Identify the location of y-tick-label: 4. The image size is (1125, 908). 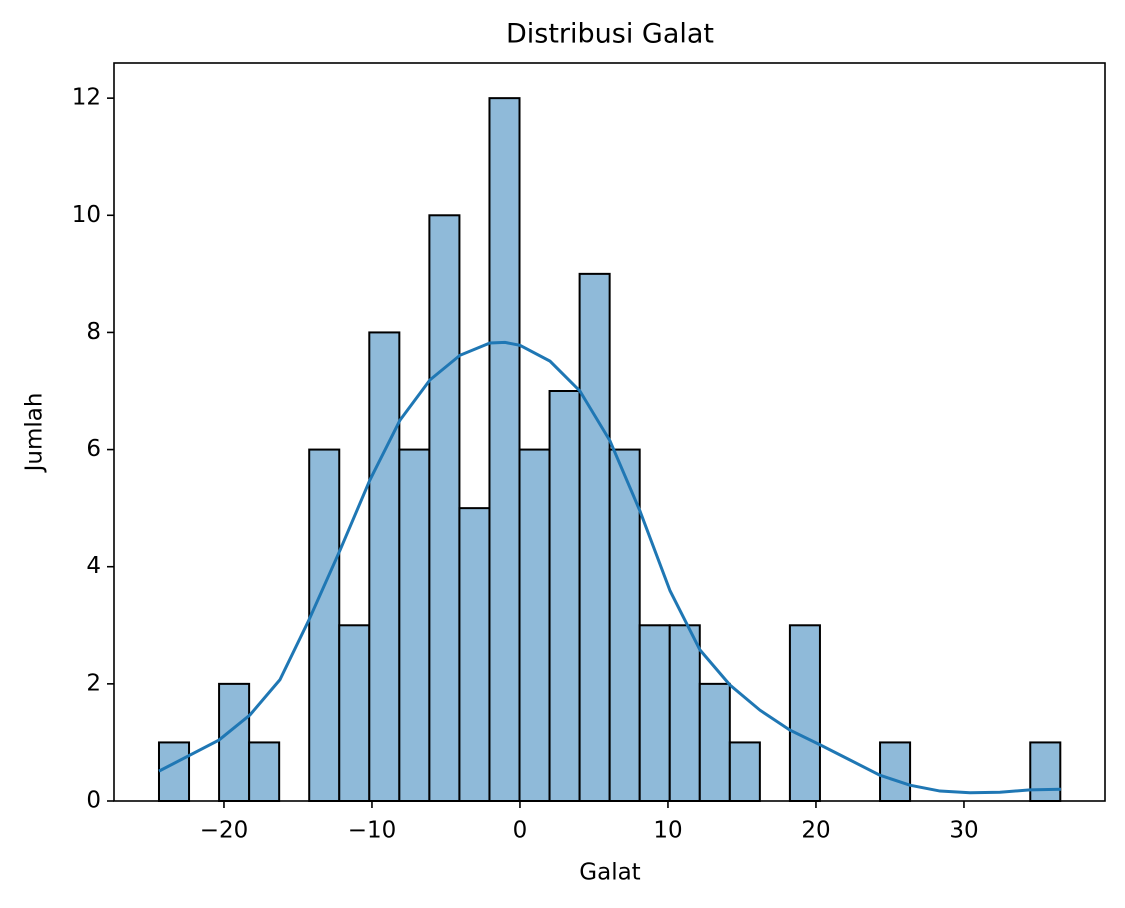
(93, 566).